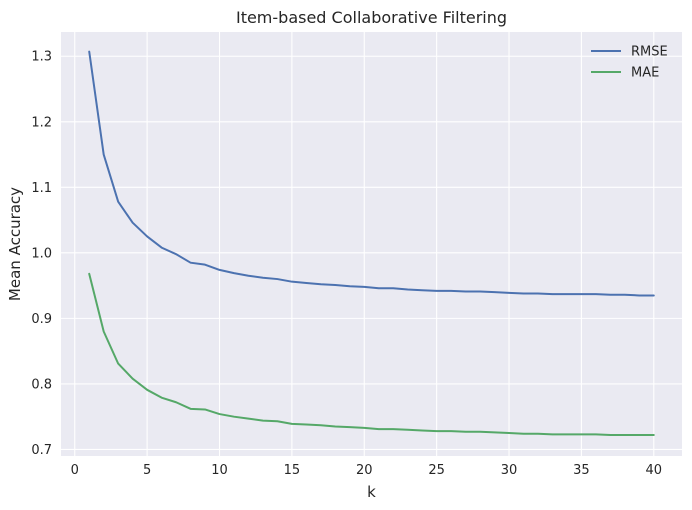  I want to click on y-tick-label: 1.1, so click(41, 188).